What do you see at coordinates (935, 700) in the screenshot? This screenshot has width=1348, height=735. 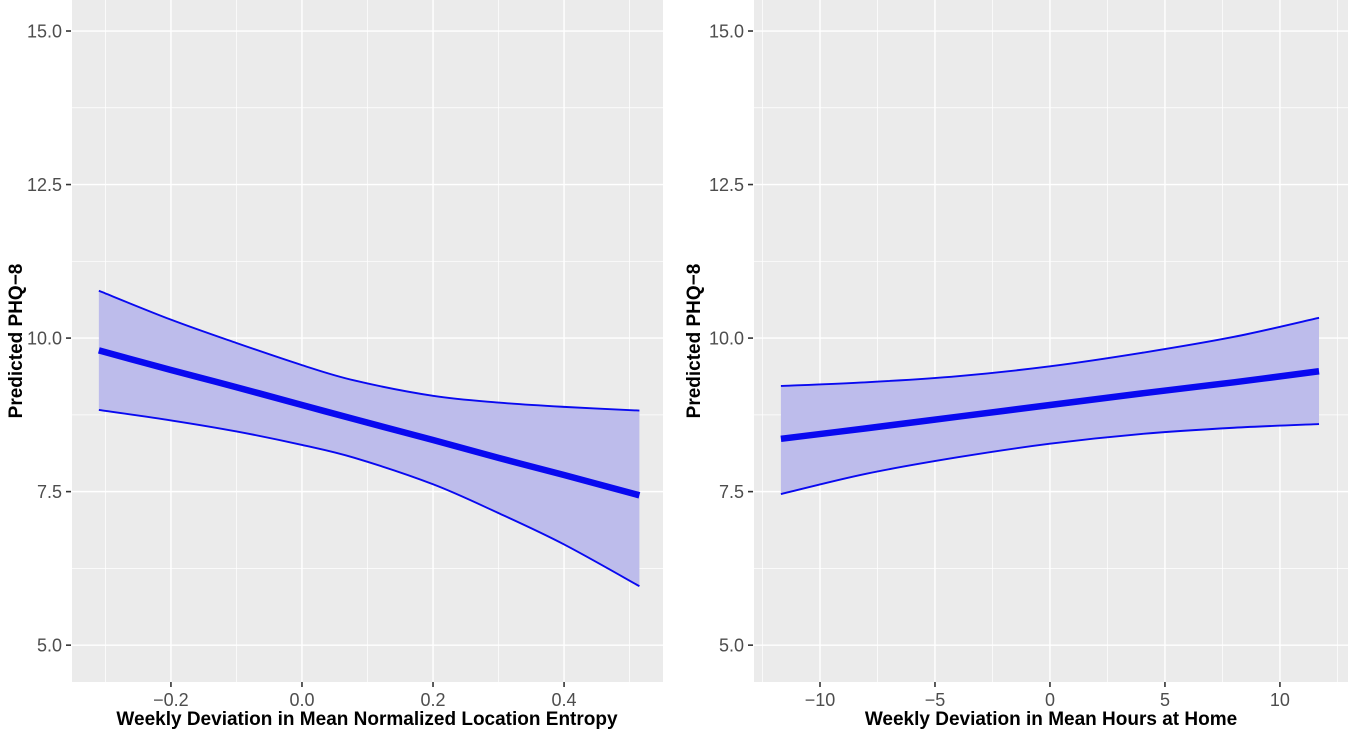 I see `x-tick-label: −5` at bounding box center [935, 700].